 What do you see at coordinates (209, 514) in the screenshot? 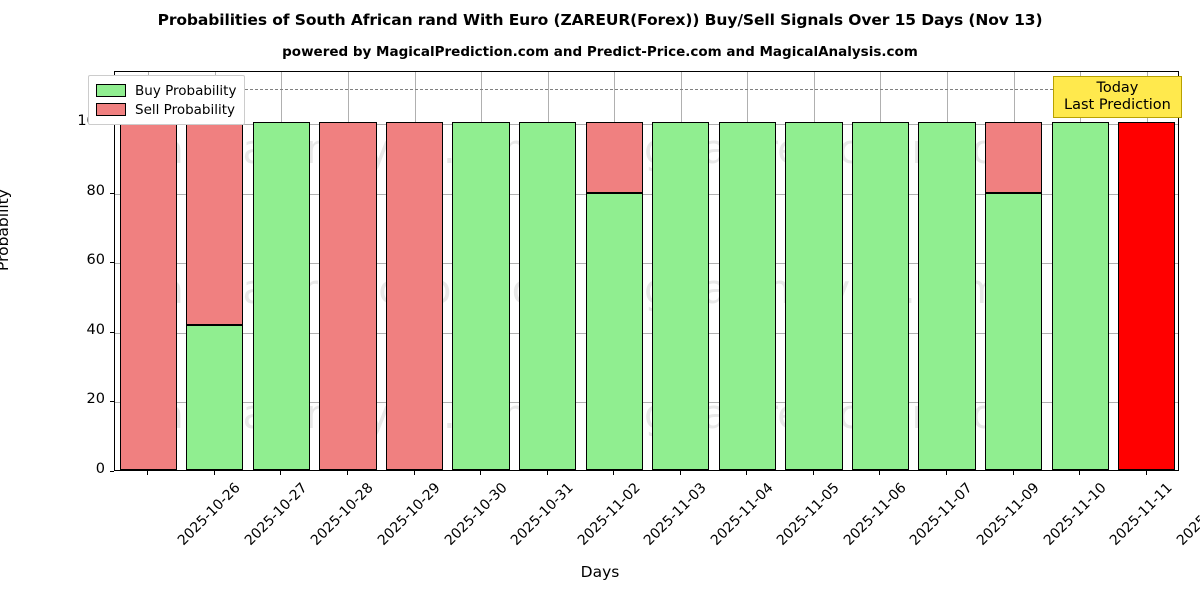
I see `x-tick-label: 2025-10-26` at bounding box center [209, 514].